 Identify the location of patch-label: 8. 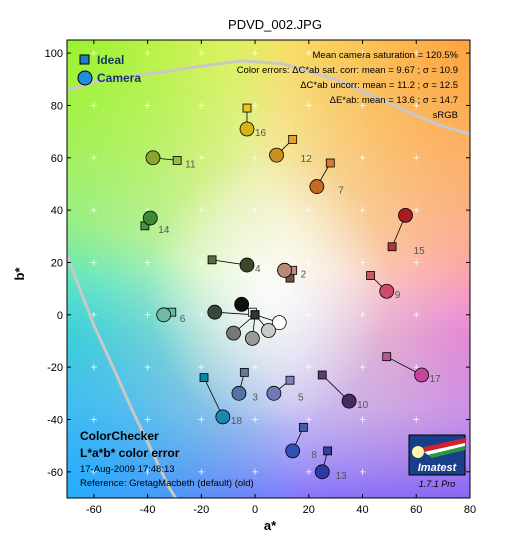
(314, 455).